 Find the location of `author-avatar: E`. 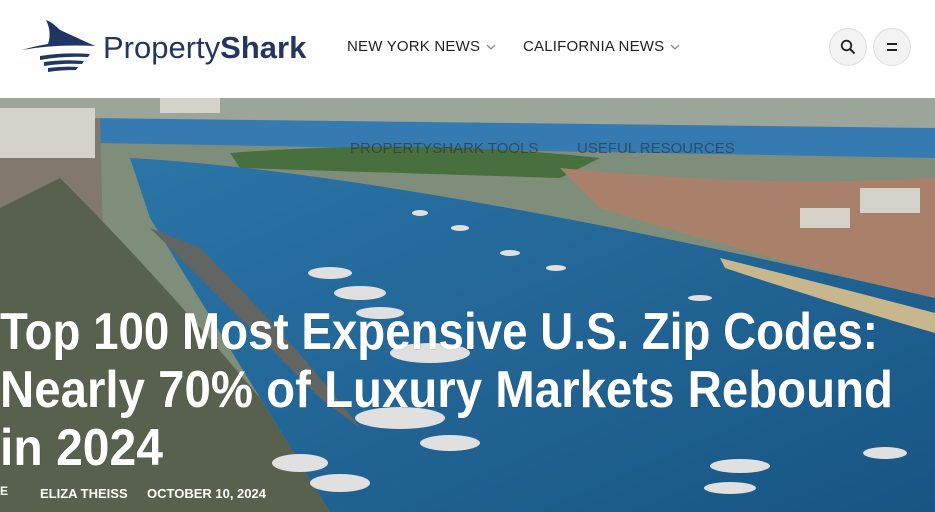

author-avatar: E is located at coordinates (12, 494).